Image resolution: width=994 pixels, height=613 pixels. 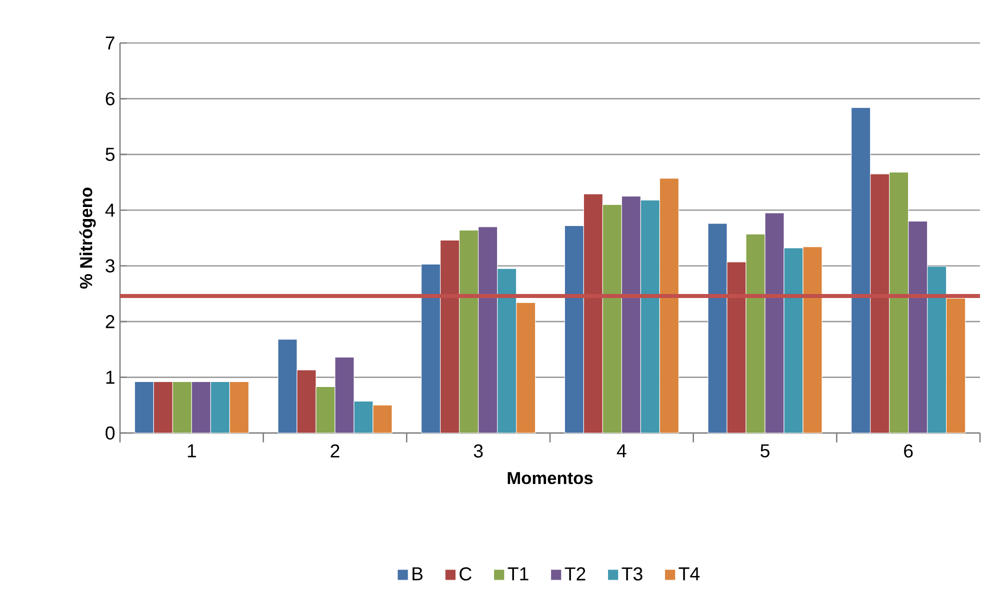 I want to click on y-tick-label: 3, so click(x=110, y=265).